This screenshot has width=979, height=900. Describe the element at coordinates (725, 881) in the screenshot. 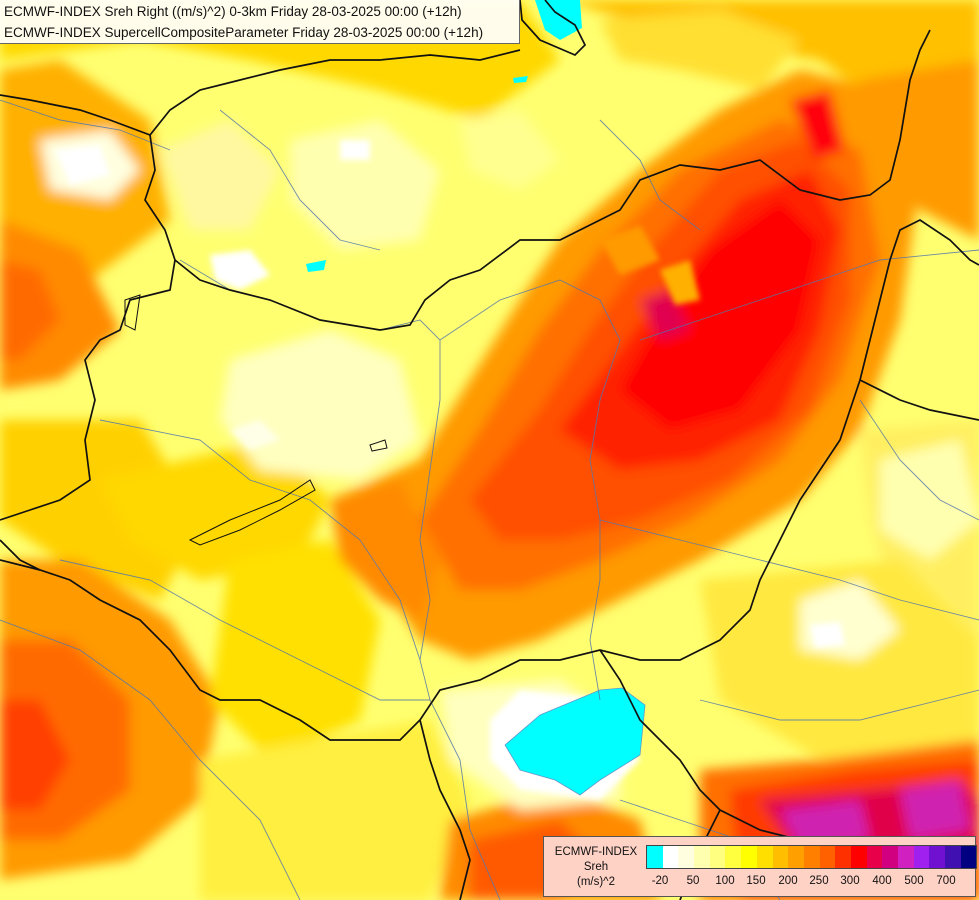

I see `legend-tick-label: 100` at that location.